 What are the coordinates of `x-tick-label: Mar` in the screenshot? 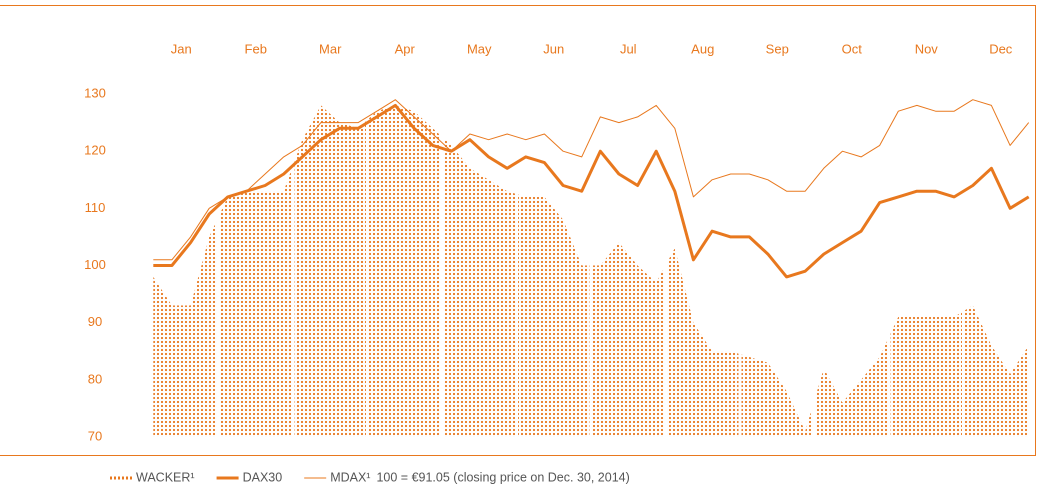 It's located at (330, 48).